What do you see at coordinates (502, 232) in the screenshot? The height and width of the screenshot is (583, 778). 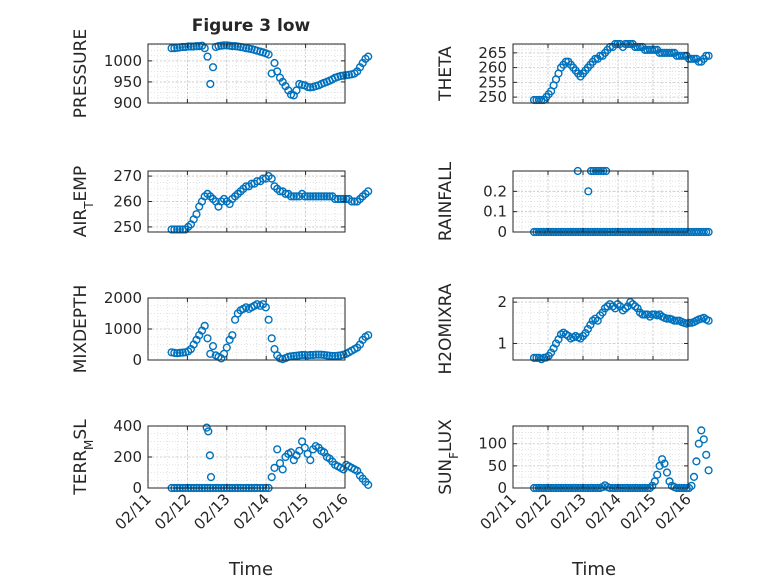 I see `y-tick-label: 0` at bounding box center [502, 232].